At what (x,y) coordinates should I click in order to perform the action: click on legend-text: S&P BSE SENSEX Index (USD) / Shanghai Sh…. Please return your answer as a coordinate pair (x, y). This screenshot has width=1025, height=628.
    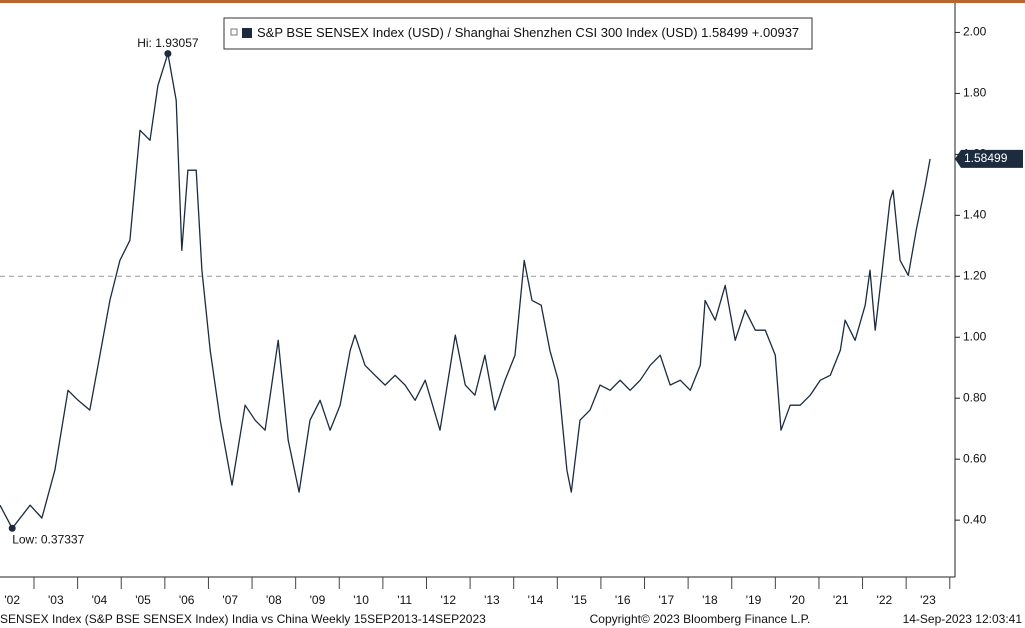
    Looking at the image, I should click on (528, 32).